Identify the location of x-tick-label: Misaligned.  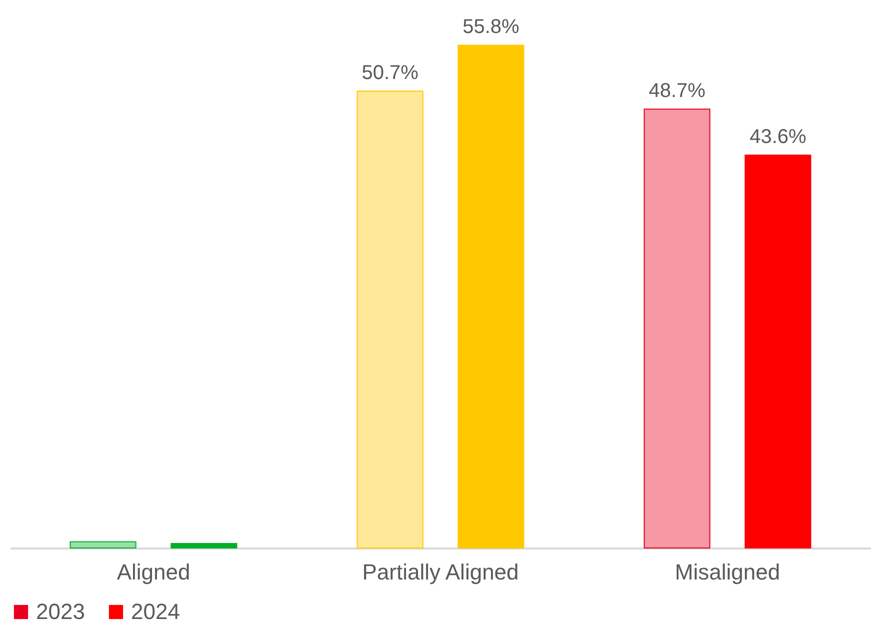
(727, 572).